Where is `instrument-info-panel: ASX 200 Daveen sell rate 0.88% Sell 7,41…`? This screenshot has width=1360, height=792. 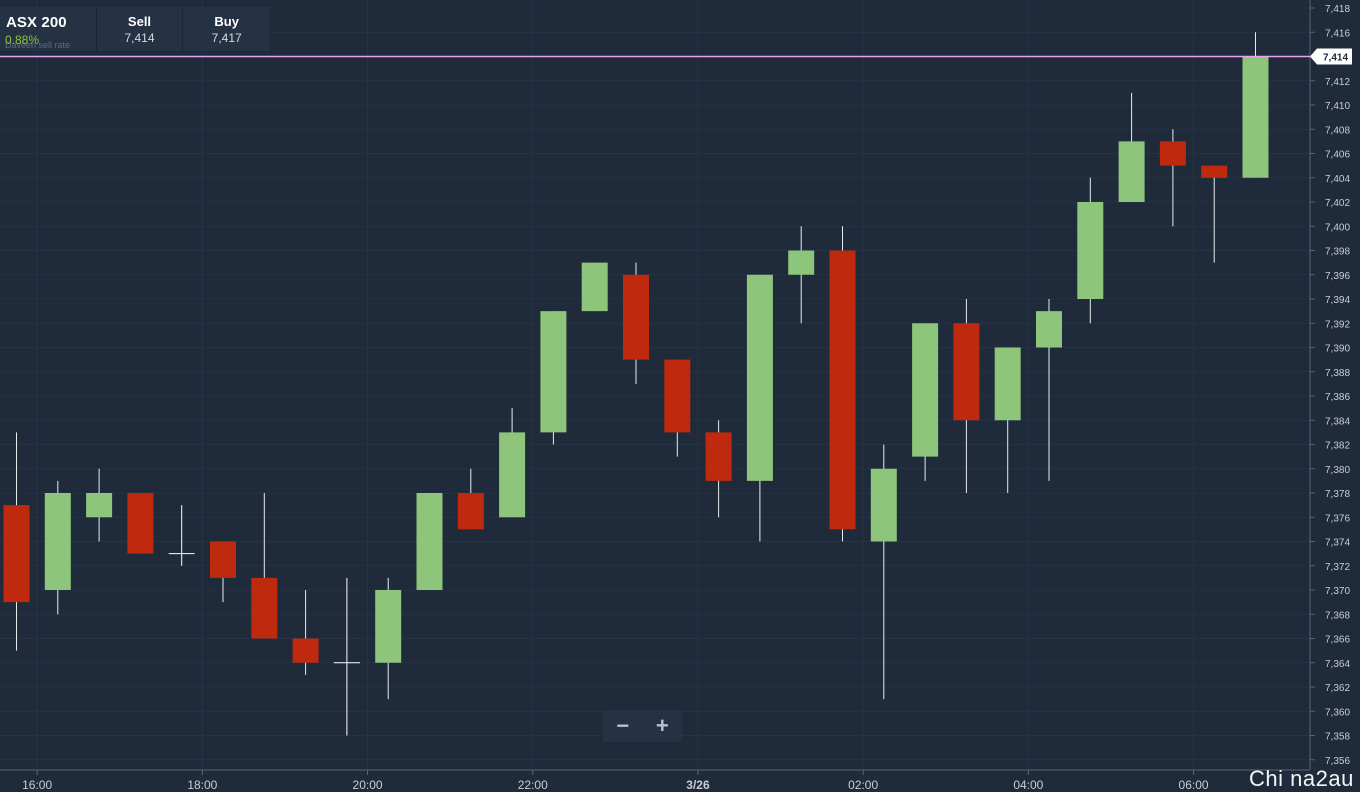 instrument-info-panel: ASX 200 Daveen sell rate 0.88% Sell 7,41… is located at coordinates (135, 29).